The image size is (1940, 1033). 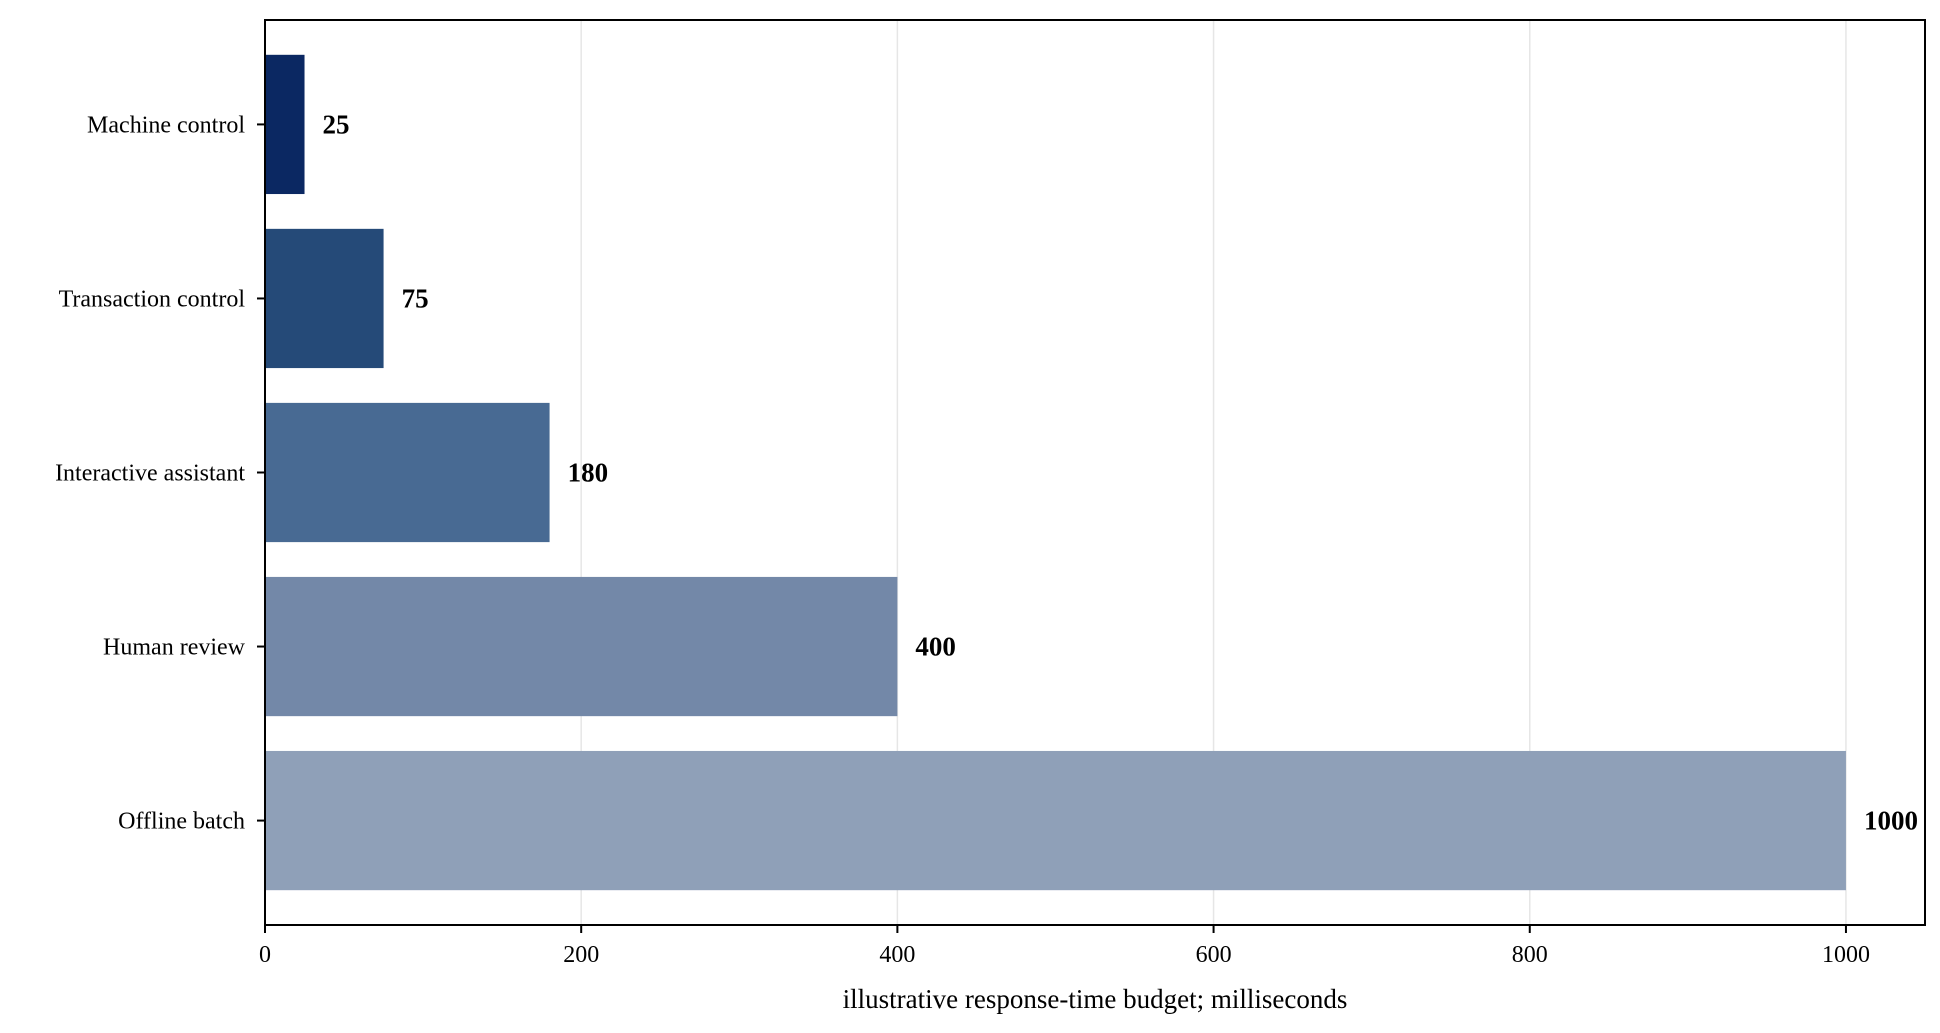 What do you see at coordinates (265, 955) in the screenshot?
I see `x-tick-label: 0` at bounding box center [265, 955].